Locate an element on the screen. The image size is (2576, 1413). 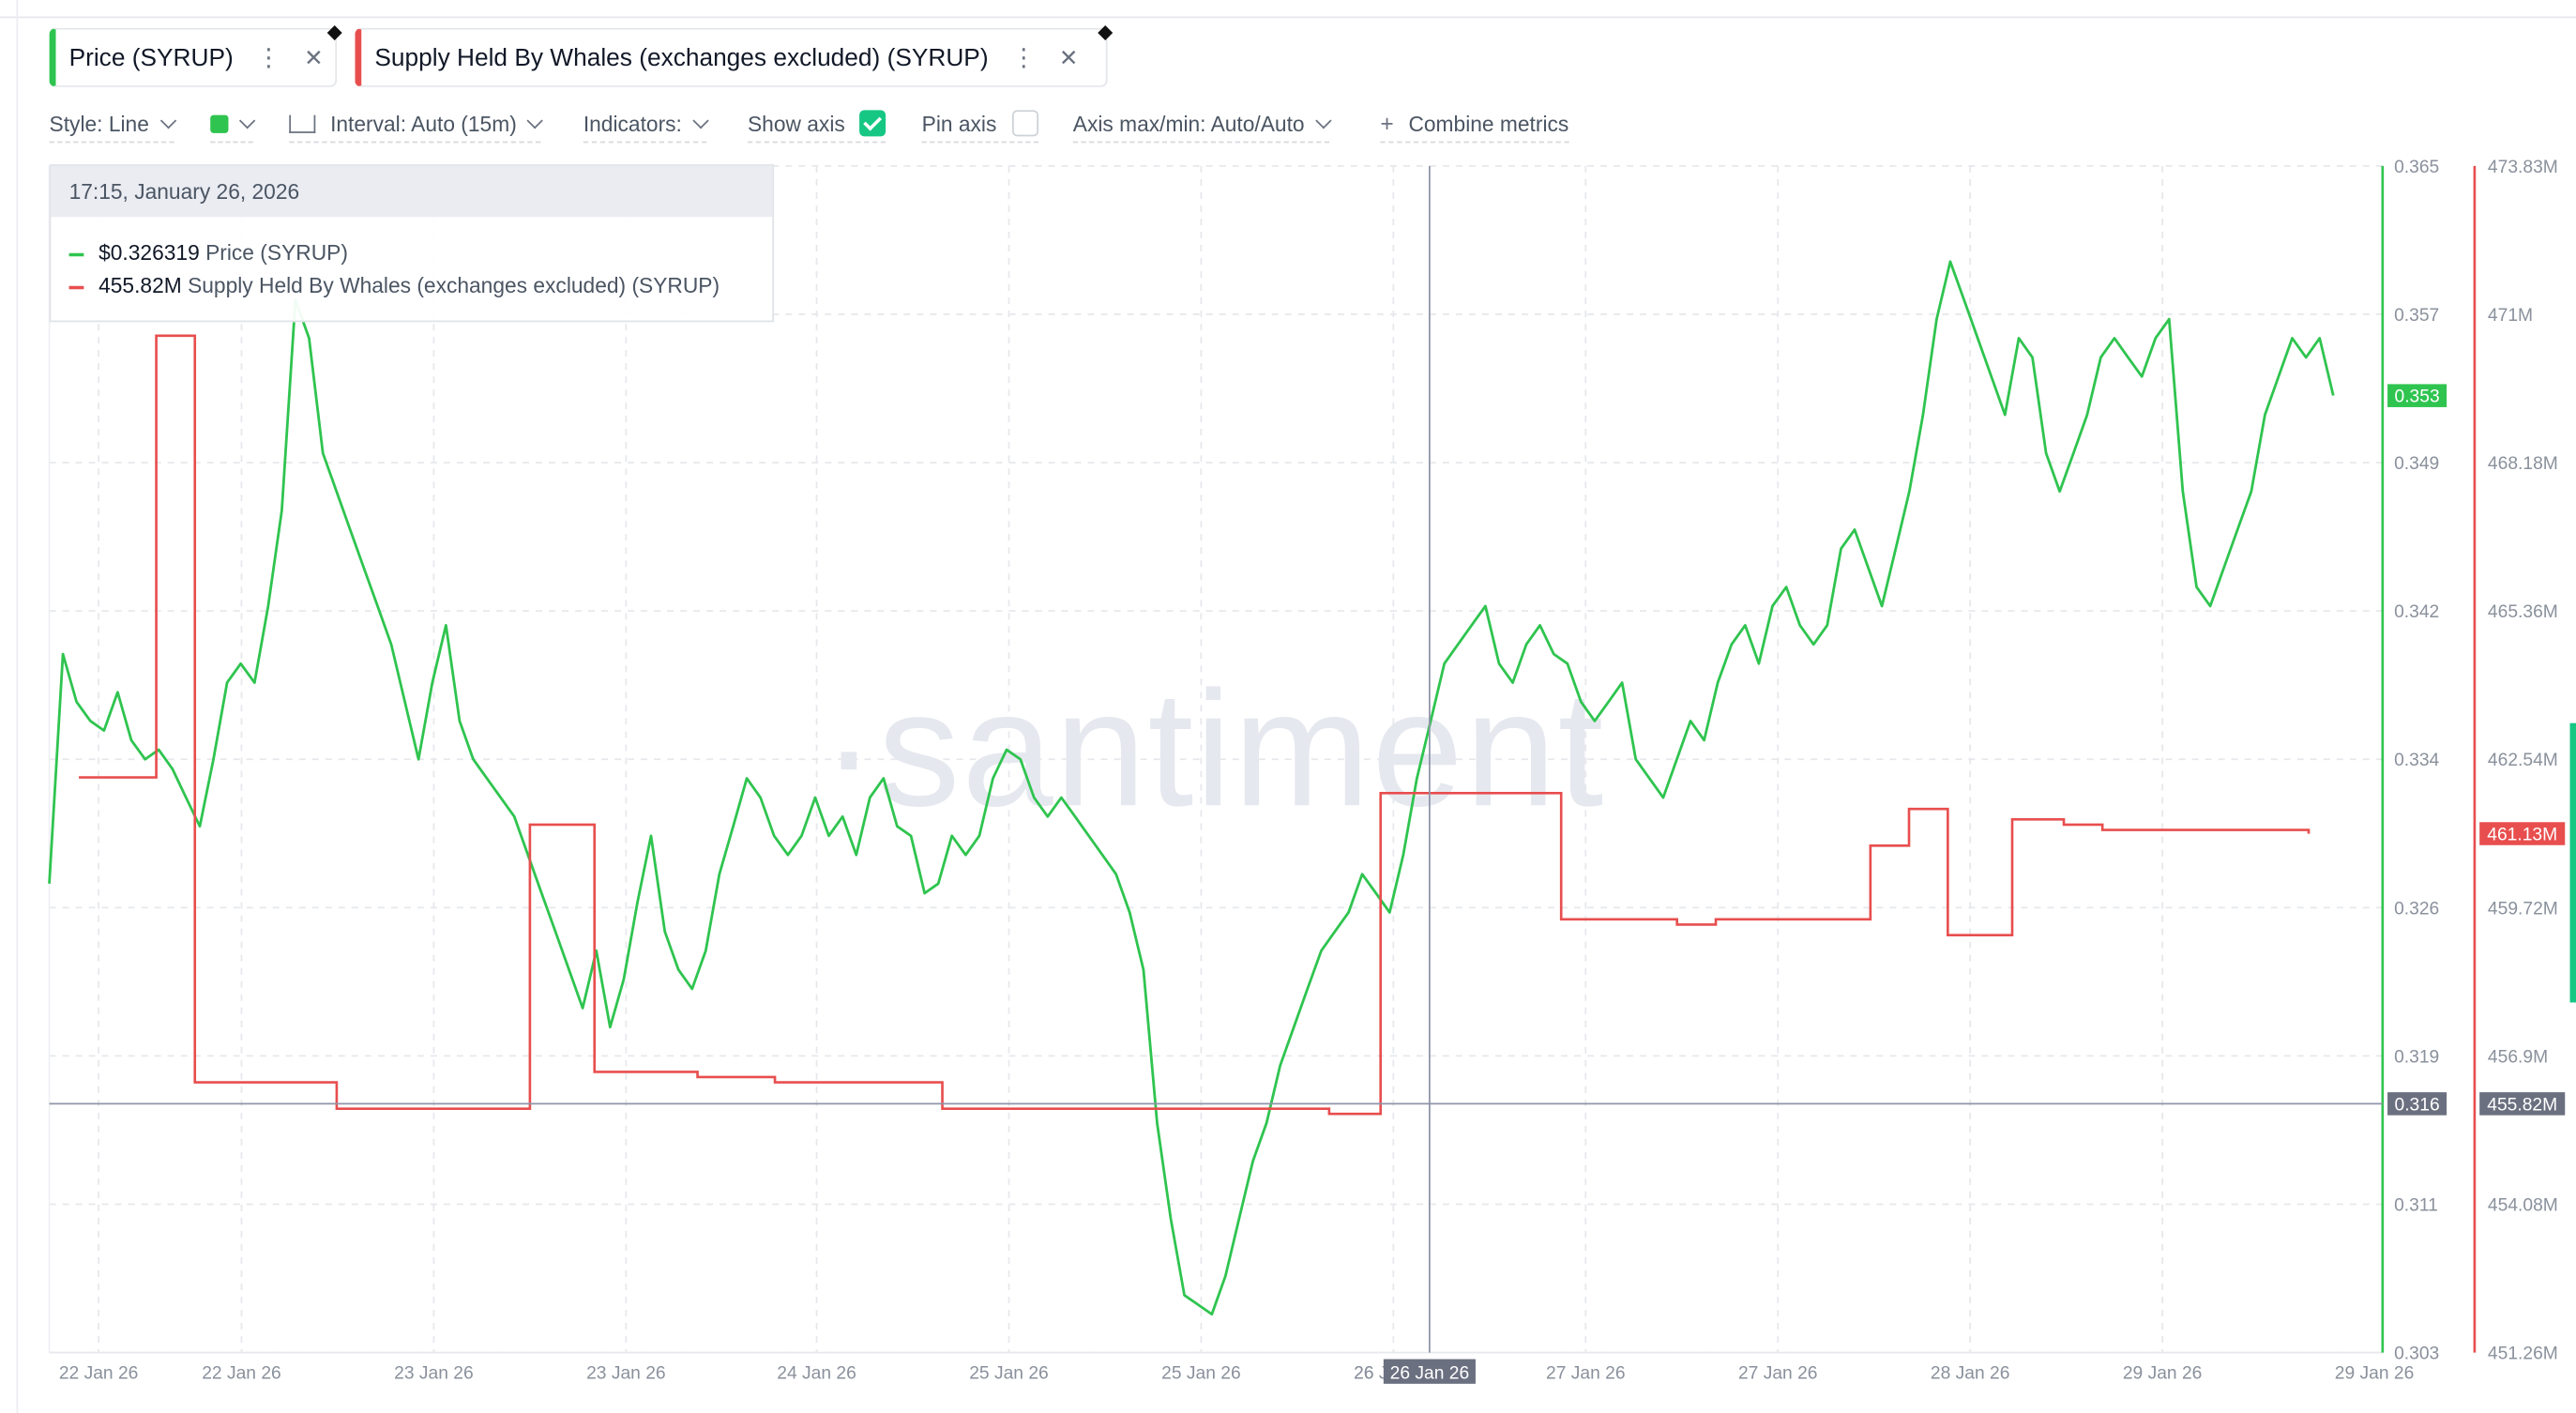
pin-axis-toggle: Pin axis is located at coordinates (979, 125).